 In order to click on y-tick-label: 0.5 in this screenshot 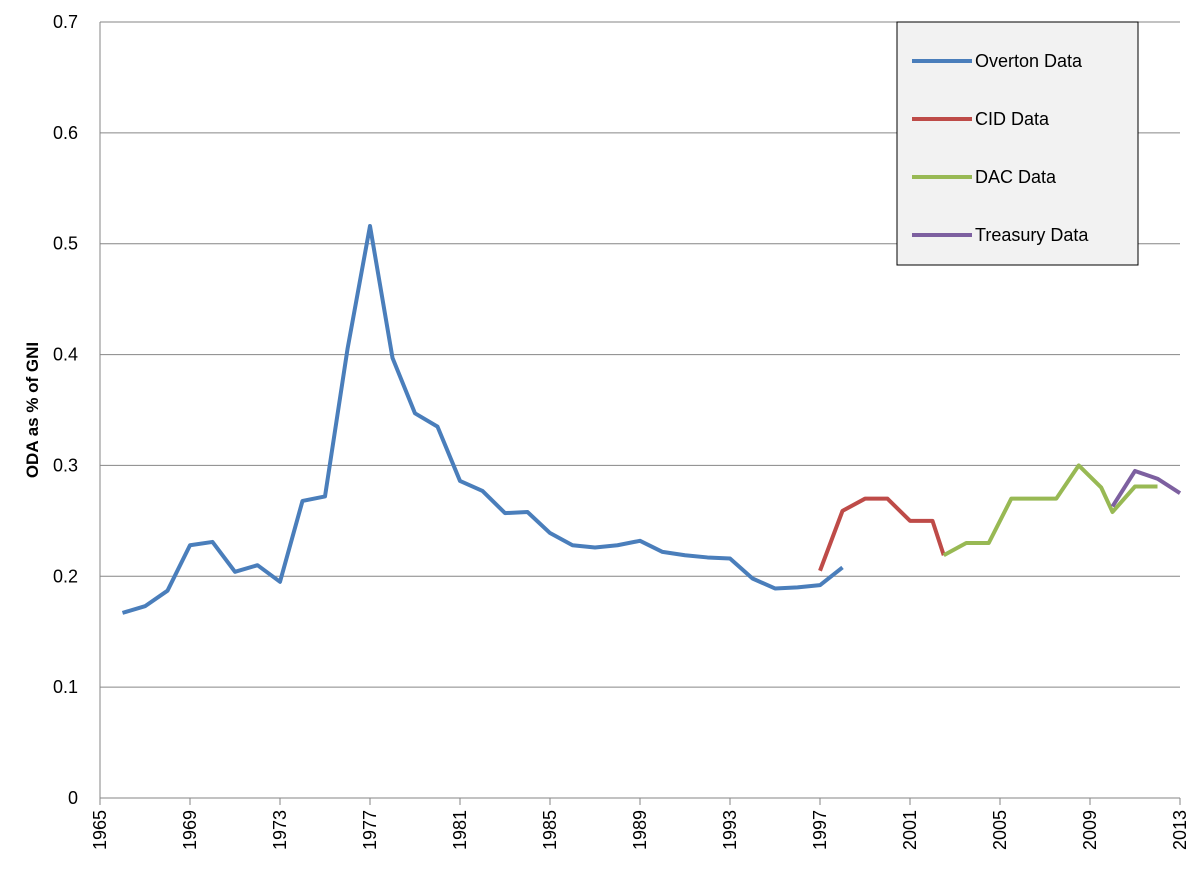, I will do `click(65, 244)`.